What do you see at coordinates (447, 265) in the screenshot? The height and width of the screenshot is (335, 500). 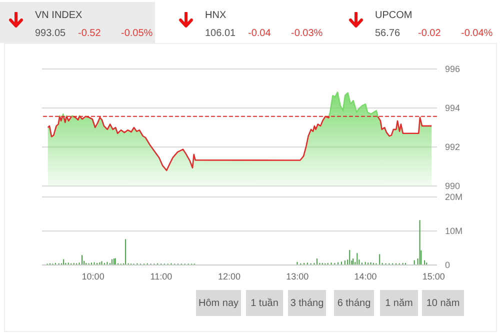 I see `y-tick-label: 0` at bounding box center [447, 265].